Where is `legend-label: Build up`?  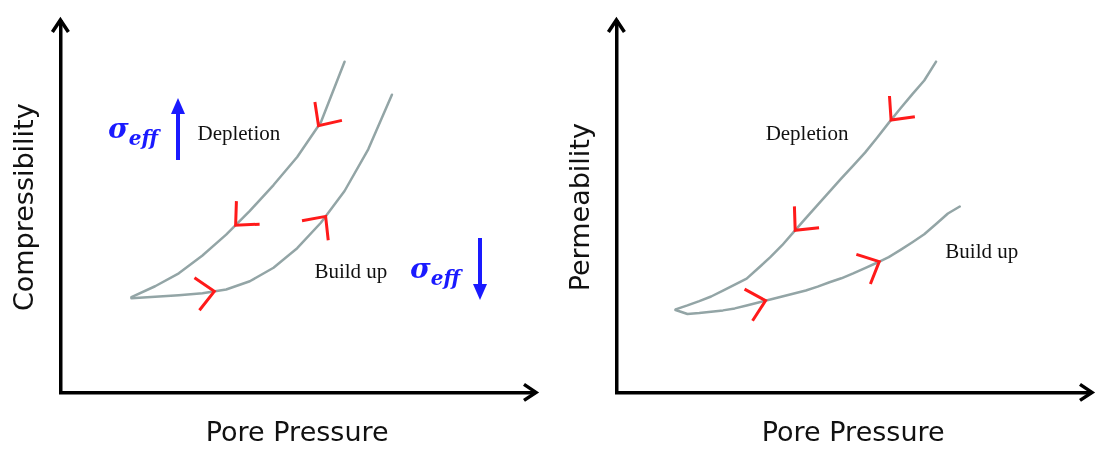
legend-label: Build up is located at coordinates (351, 271).